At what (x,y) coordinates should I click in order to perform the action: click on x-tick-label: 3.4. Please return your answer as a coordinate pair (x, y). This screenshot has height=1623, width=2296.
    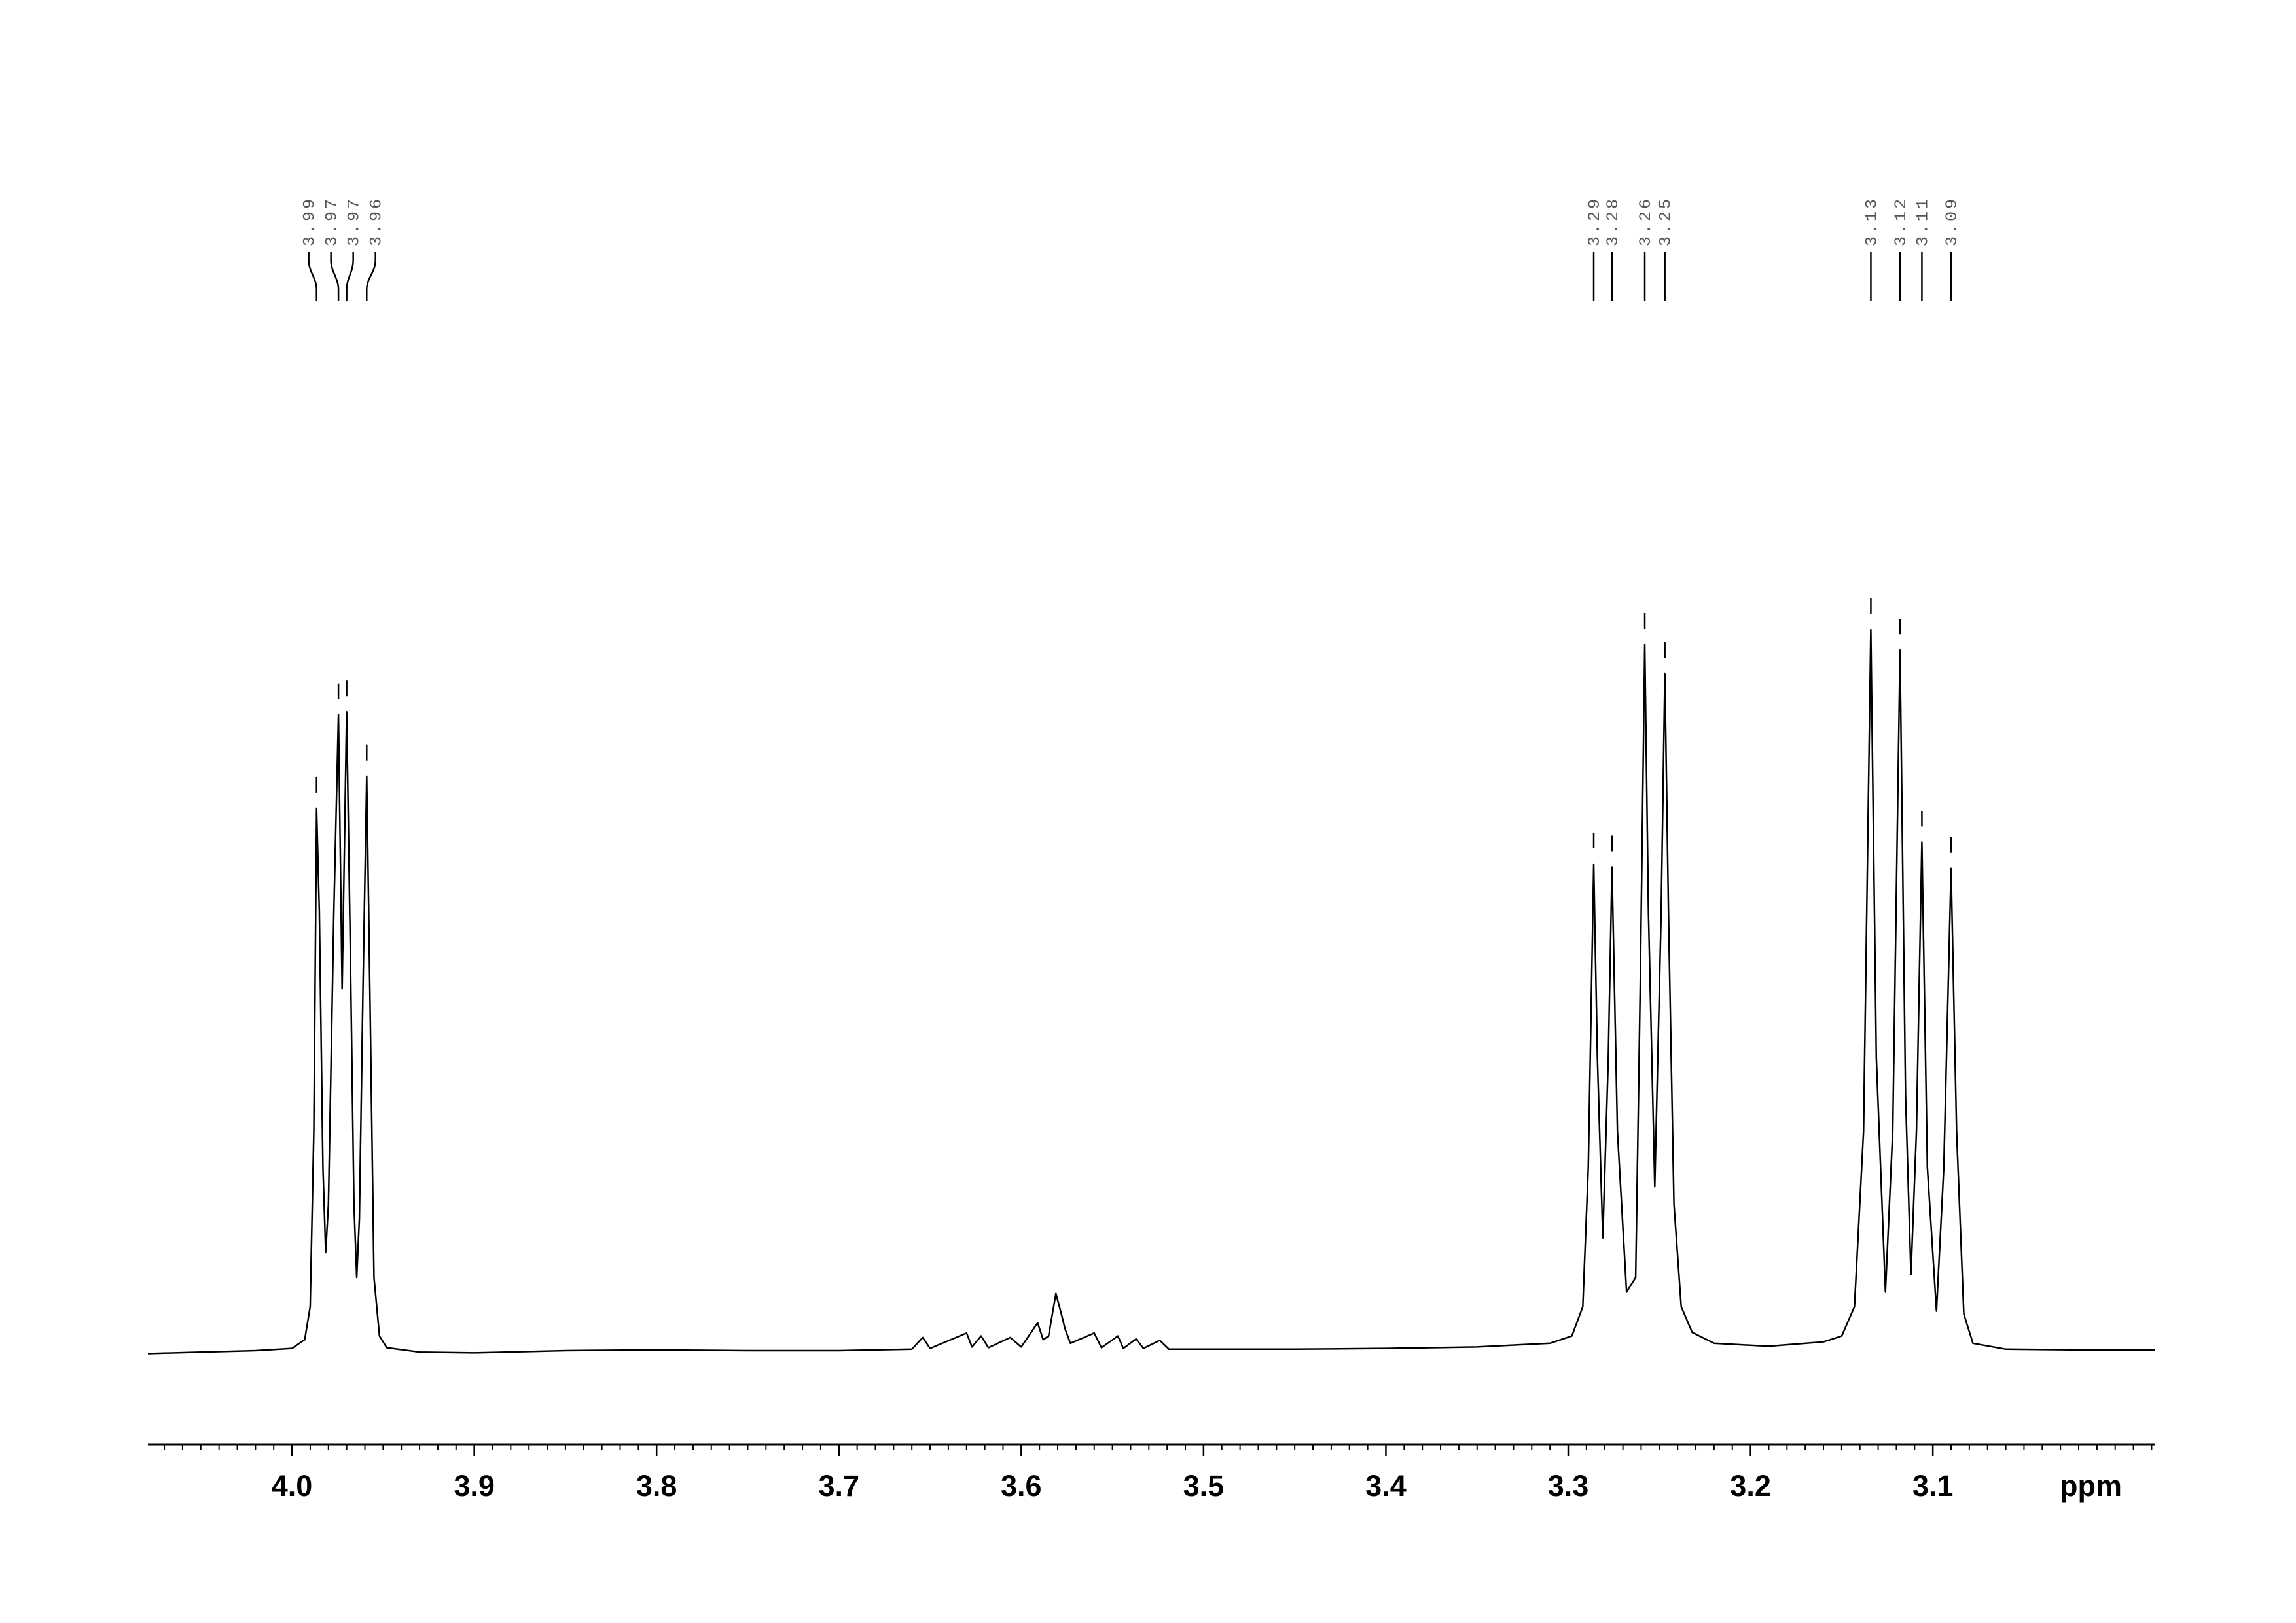
    Looking at the image, I should click on (1386, 1486).